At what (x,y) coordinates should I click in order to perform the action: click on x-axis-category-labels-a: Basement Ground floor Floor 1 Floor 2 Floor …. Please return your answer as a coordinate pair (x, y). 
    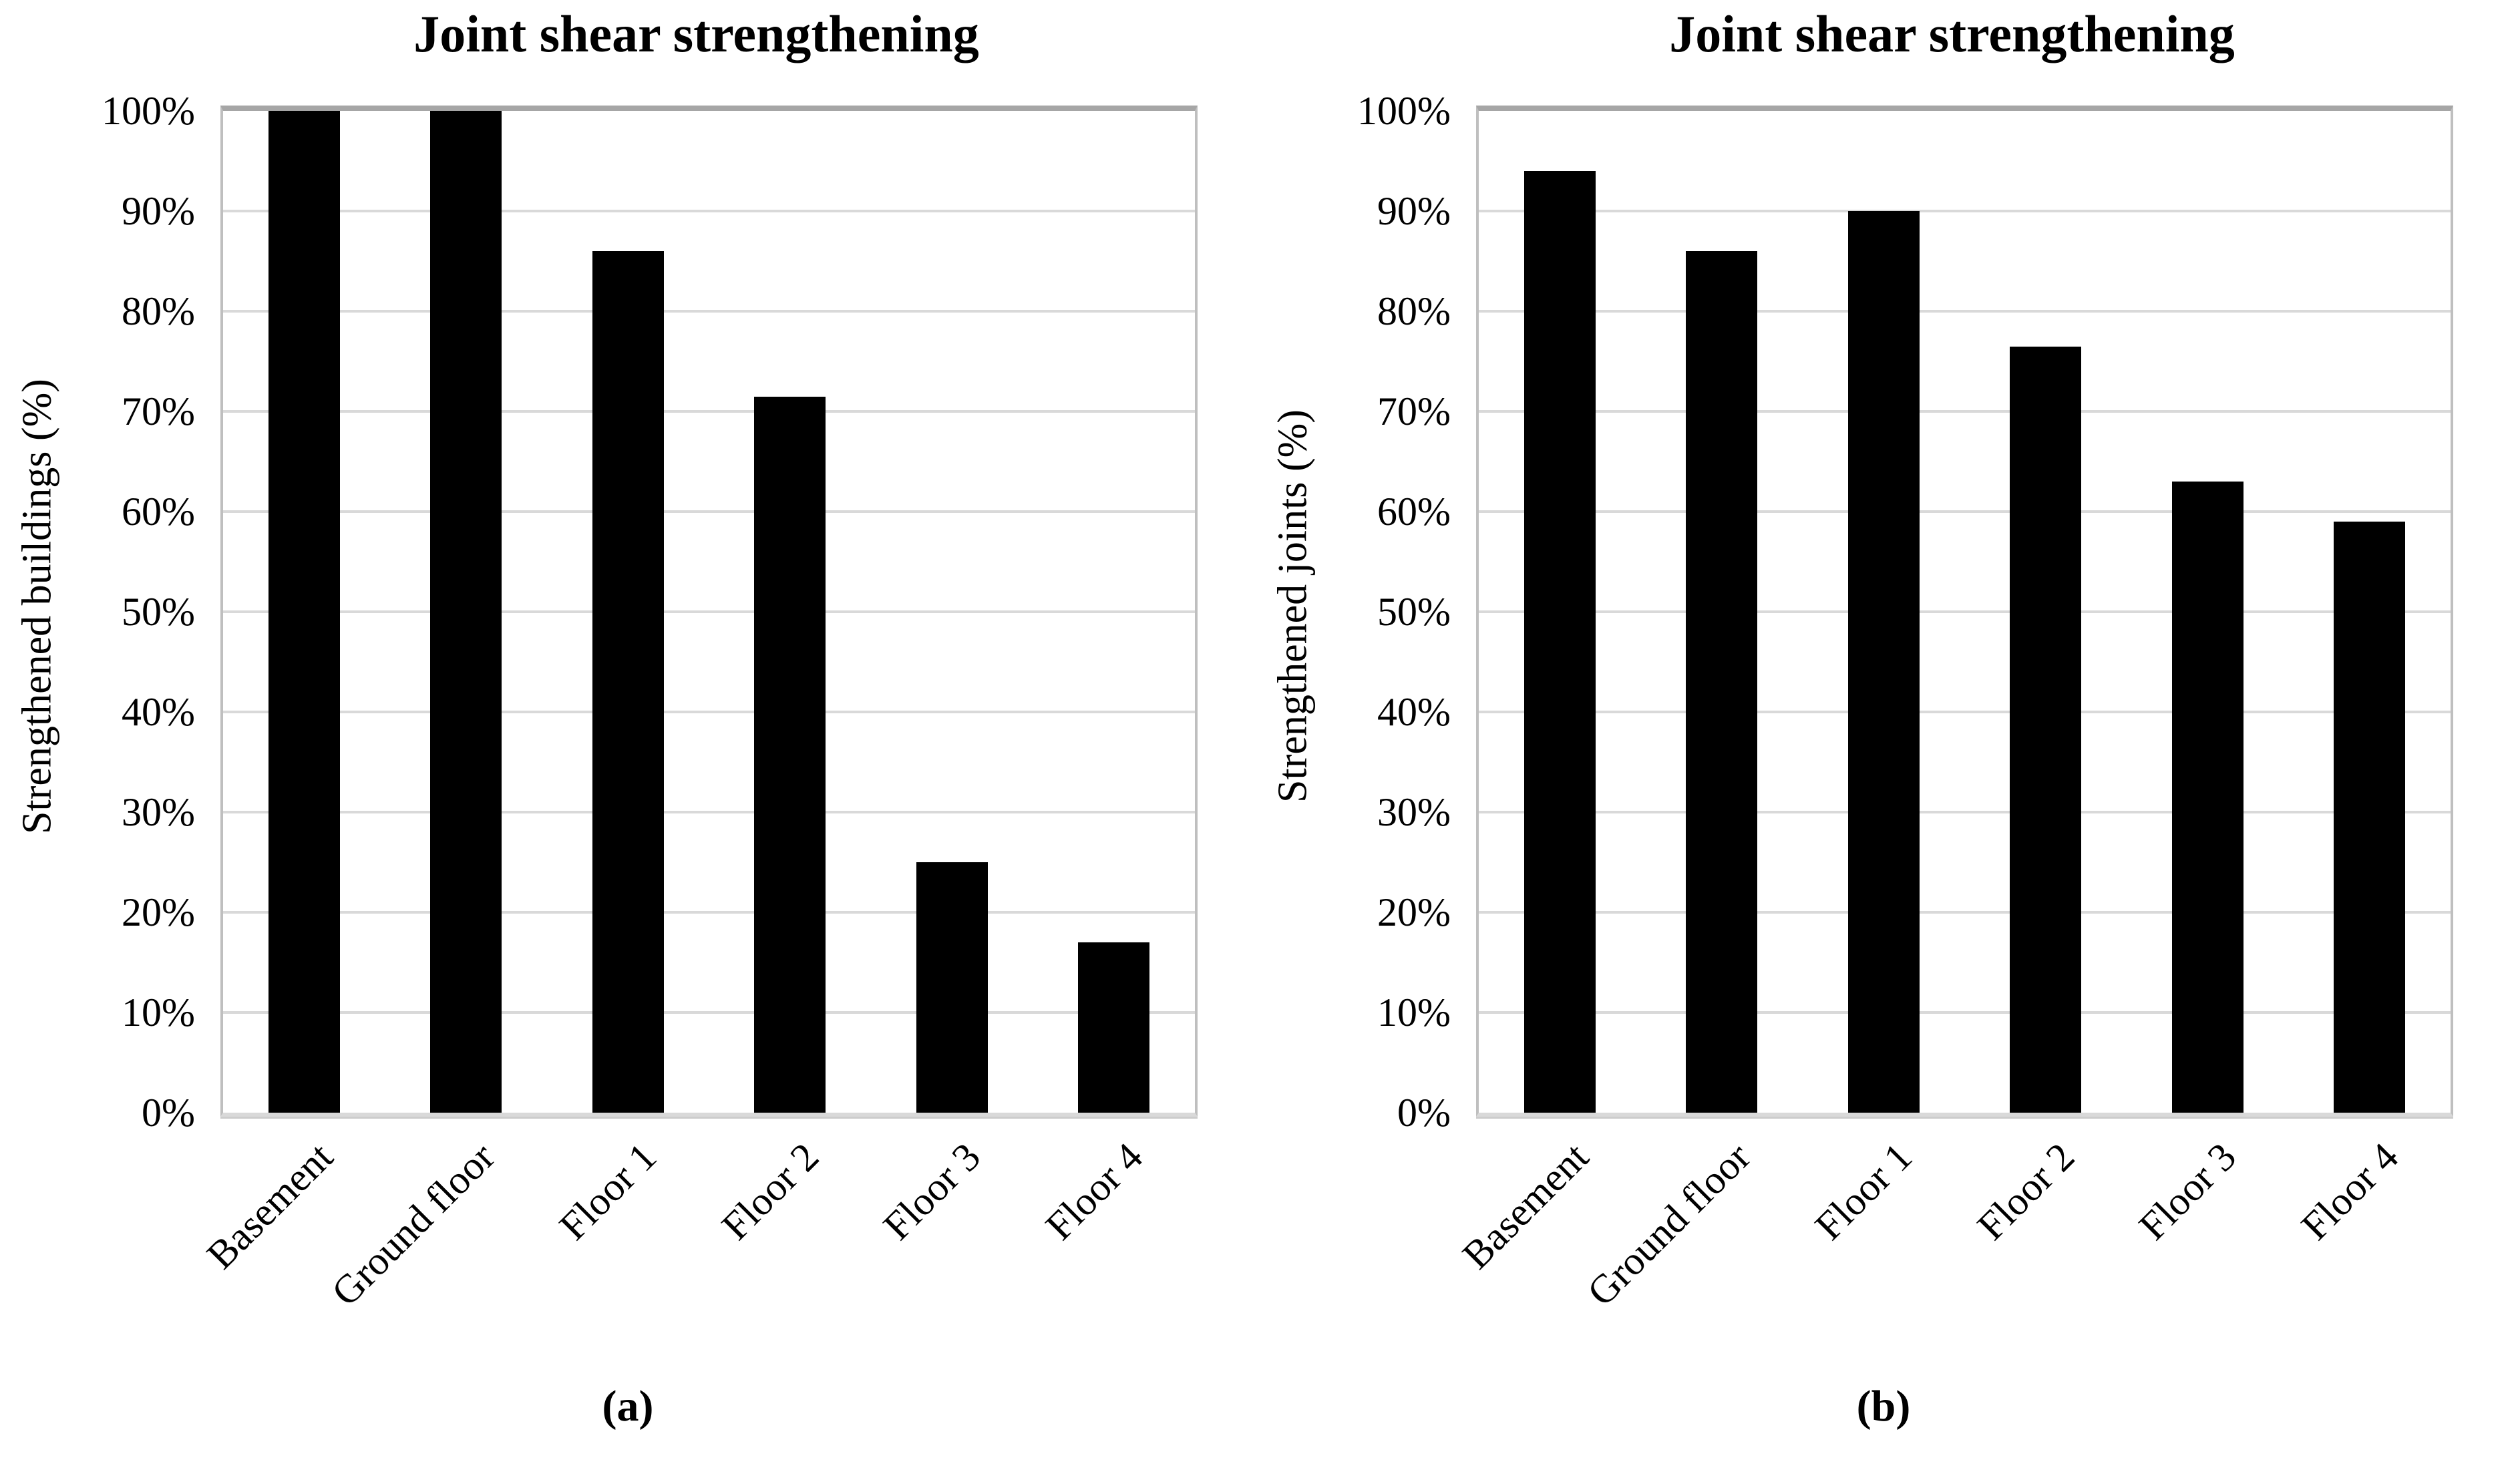
    Looking at the image, I should click on (695, 1255).